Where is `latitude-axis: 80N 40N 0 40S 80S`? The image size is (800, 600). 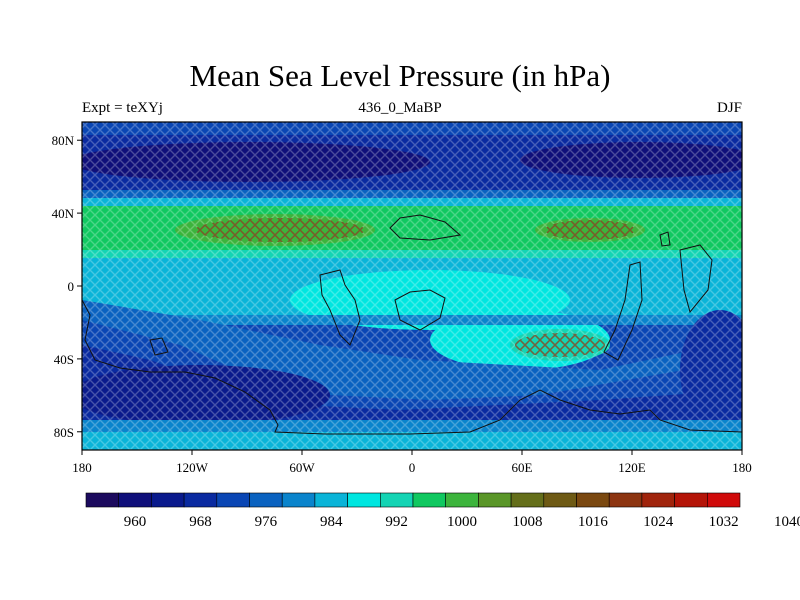 latitude-axis: 80N 40N 0 40S 80S is located at coordinates (67, 286).